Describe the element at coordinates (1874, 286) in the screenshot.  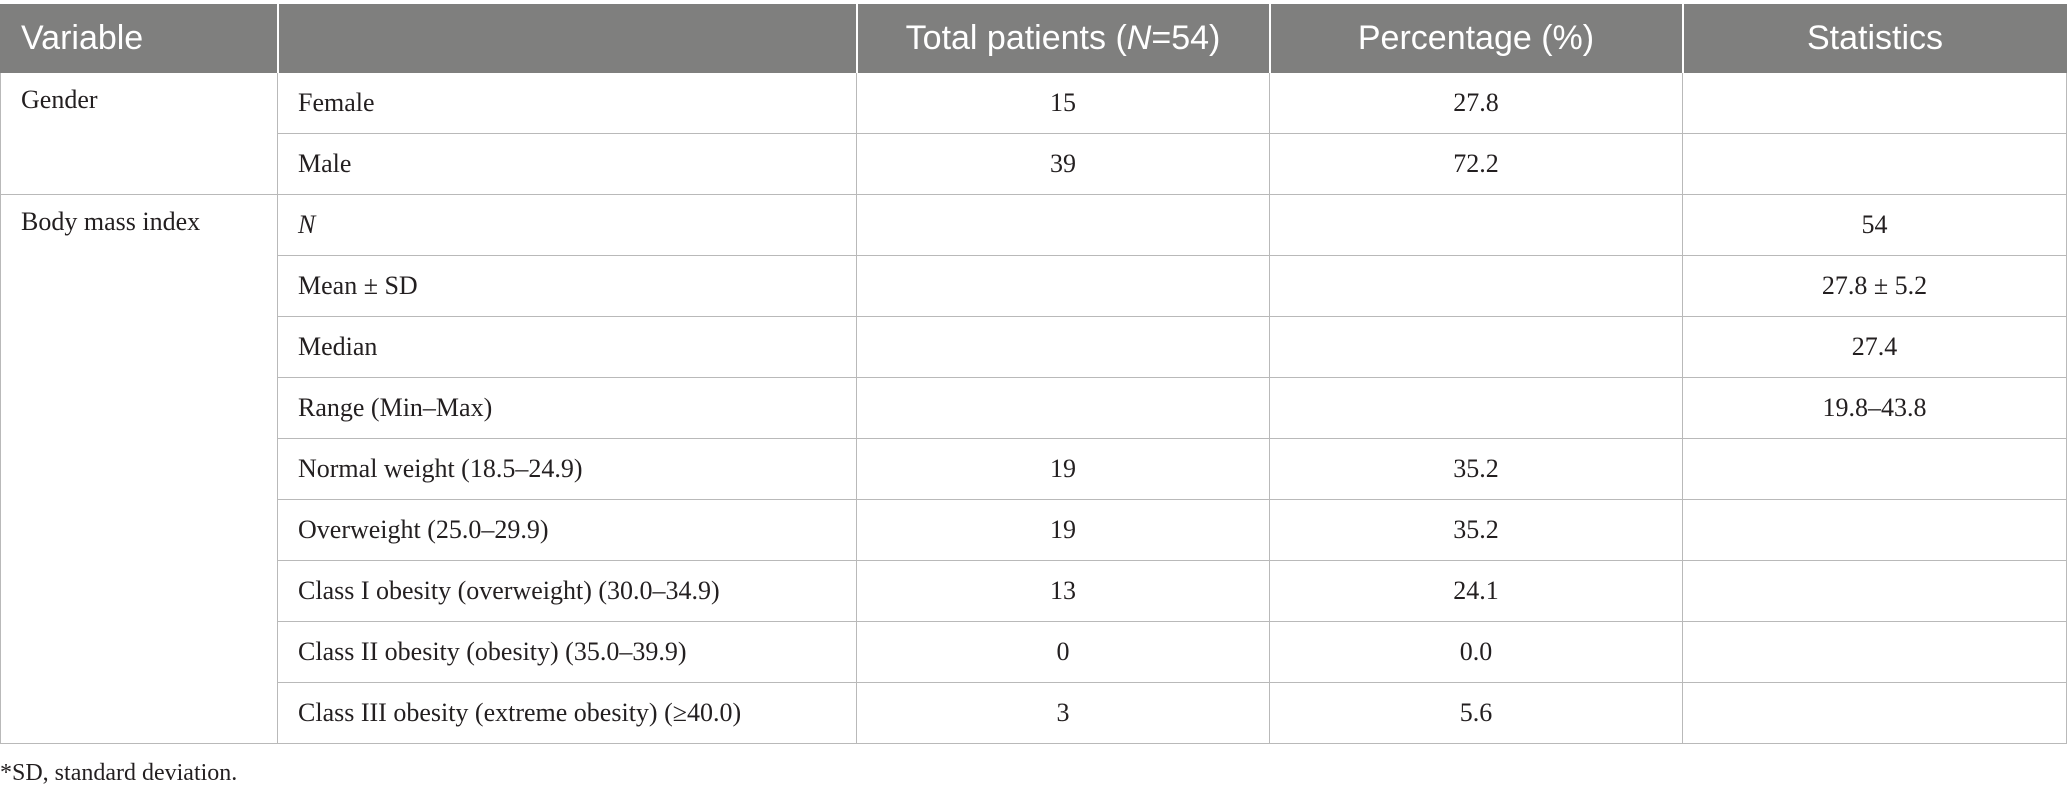
I see `cell-statistics: 27.8 ± 5.2` at that location.